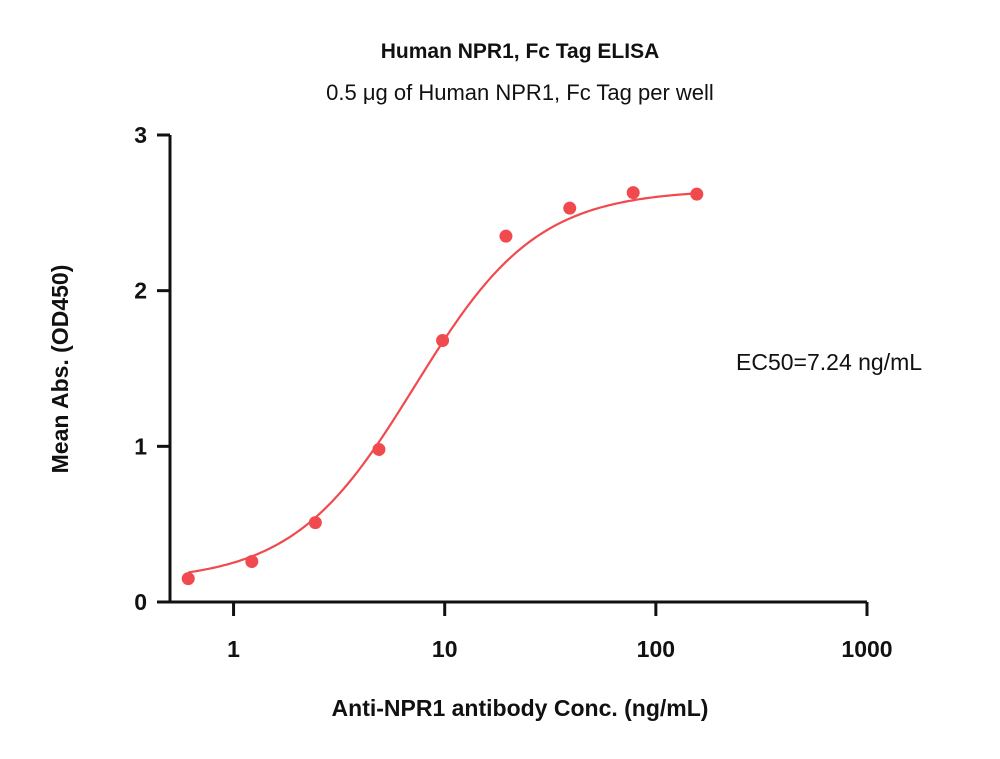 The height and width of the screenshot is (759, 1000). Describe the element at coordinates (520, 708) in the screenshot. I see `x-axis-title: Anti-NPR1 antibody Conc. (ng/mL)` at that location.